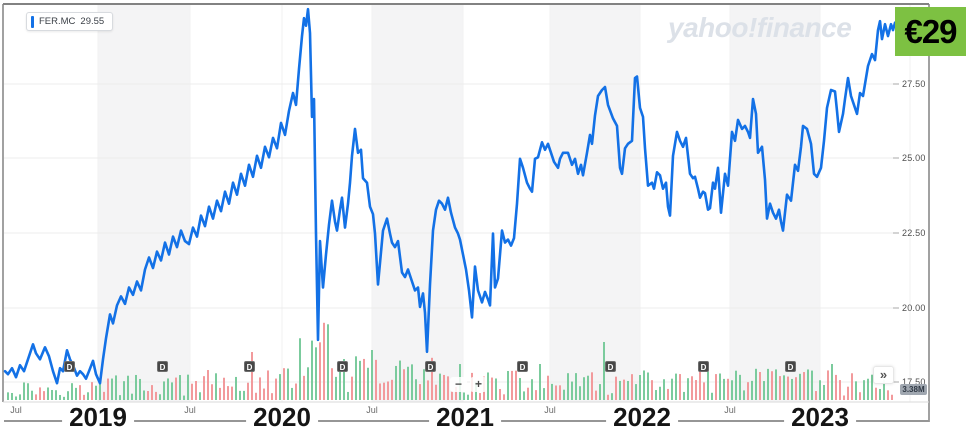 The image size is (978, 447). I want to click on expand-button: », so click(883, 375).